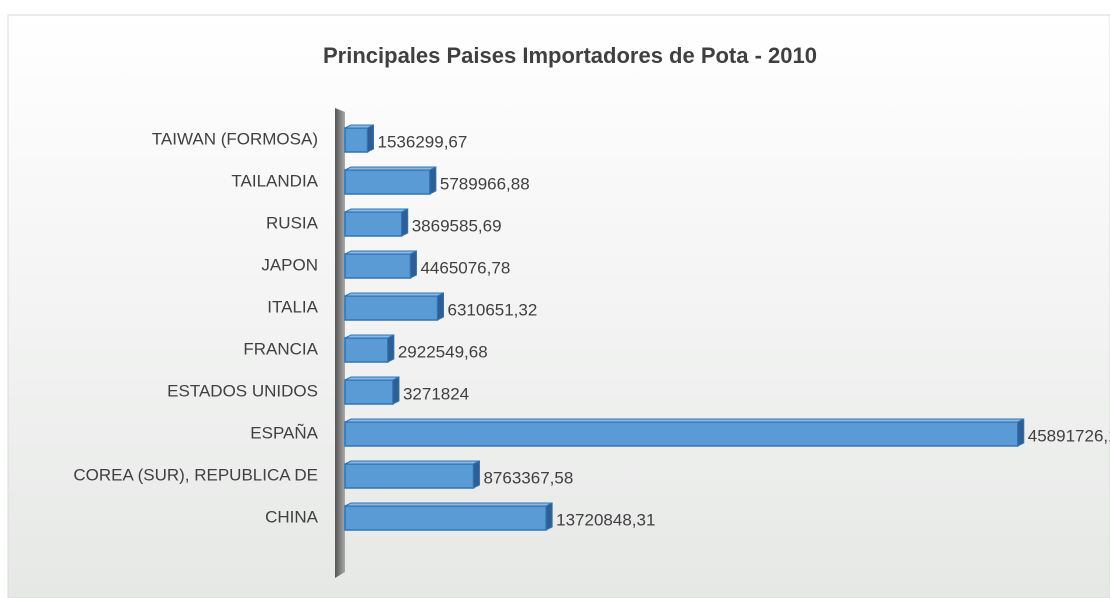  I want to click on data-label: 3869585,69, so click(457, 225).